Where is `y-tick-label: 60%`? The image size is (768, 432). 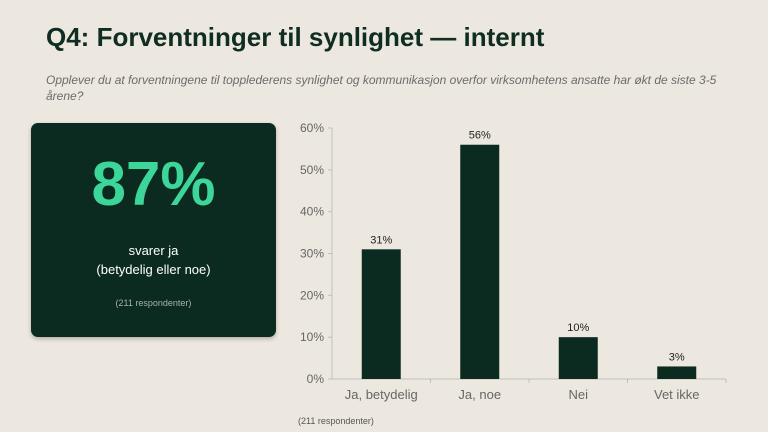 y-tick-label: 60% is located at coordinates (312, 128).